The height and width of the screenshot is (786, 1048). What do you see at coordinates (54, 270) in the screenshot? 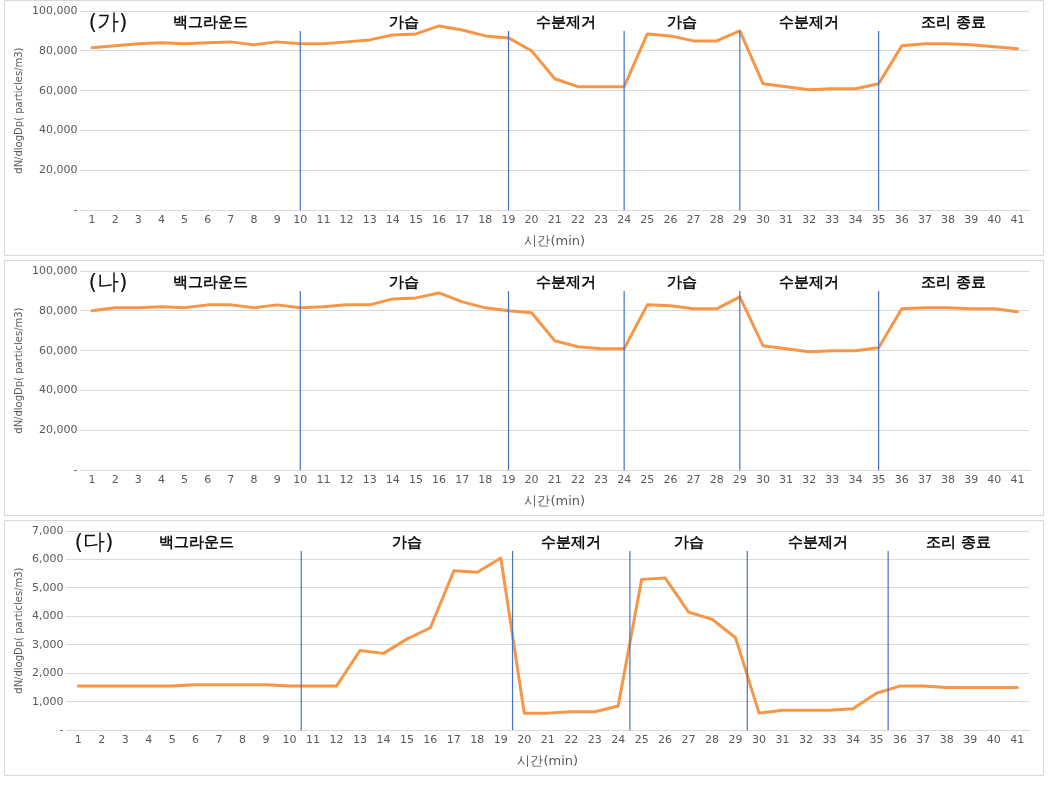
I see `y-tick-label: 100,000` at bounding box center [54, 270].